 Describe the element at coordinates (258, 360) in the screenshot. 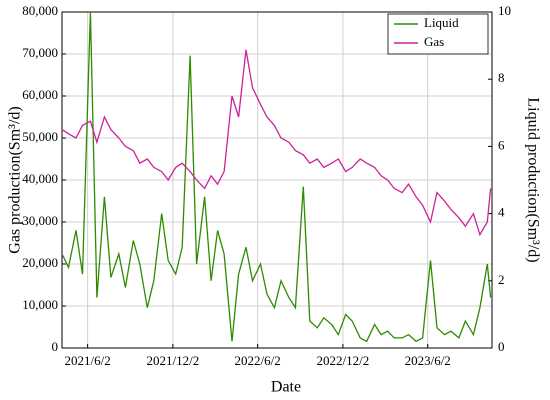

I see `x-tick-label: 2022/6/2` at that location.